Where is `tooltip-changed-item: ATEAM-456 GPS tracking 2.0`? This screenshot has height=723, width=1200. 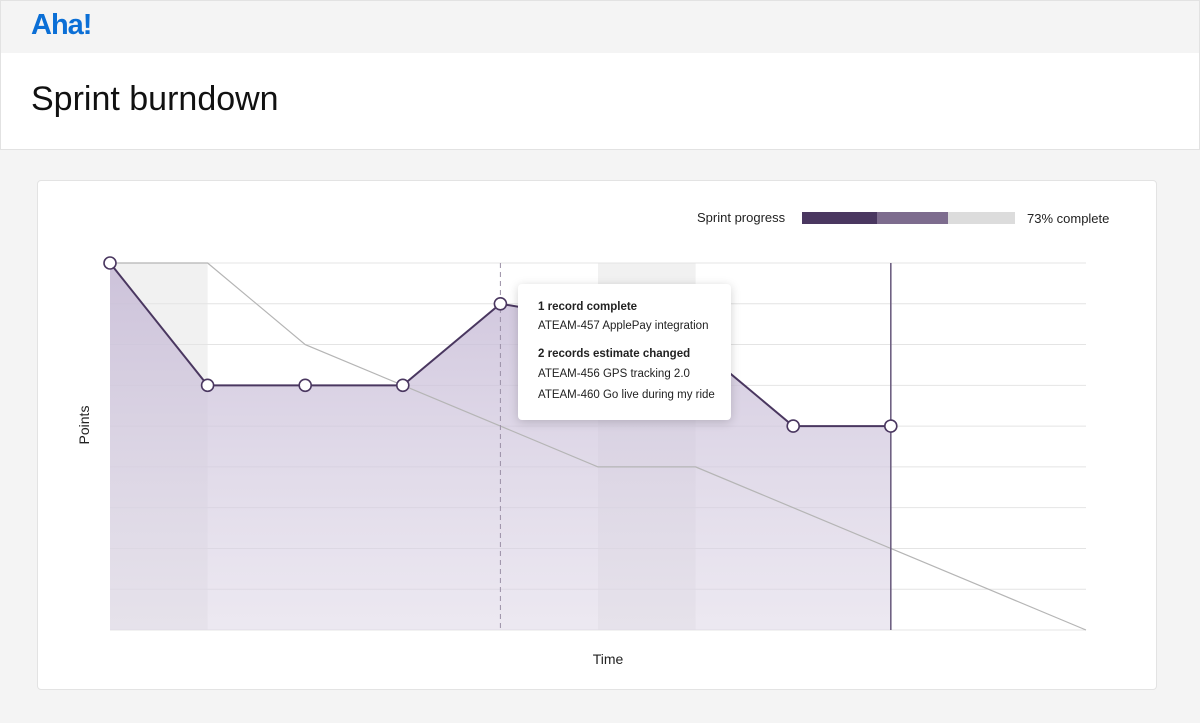 tooltip-changed-item: ATEAM-456 GPS tracking 2.0 is located at coordinates (614, 374).